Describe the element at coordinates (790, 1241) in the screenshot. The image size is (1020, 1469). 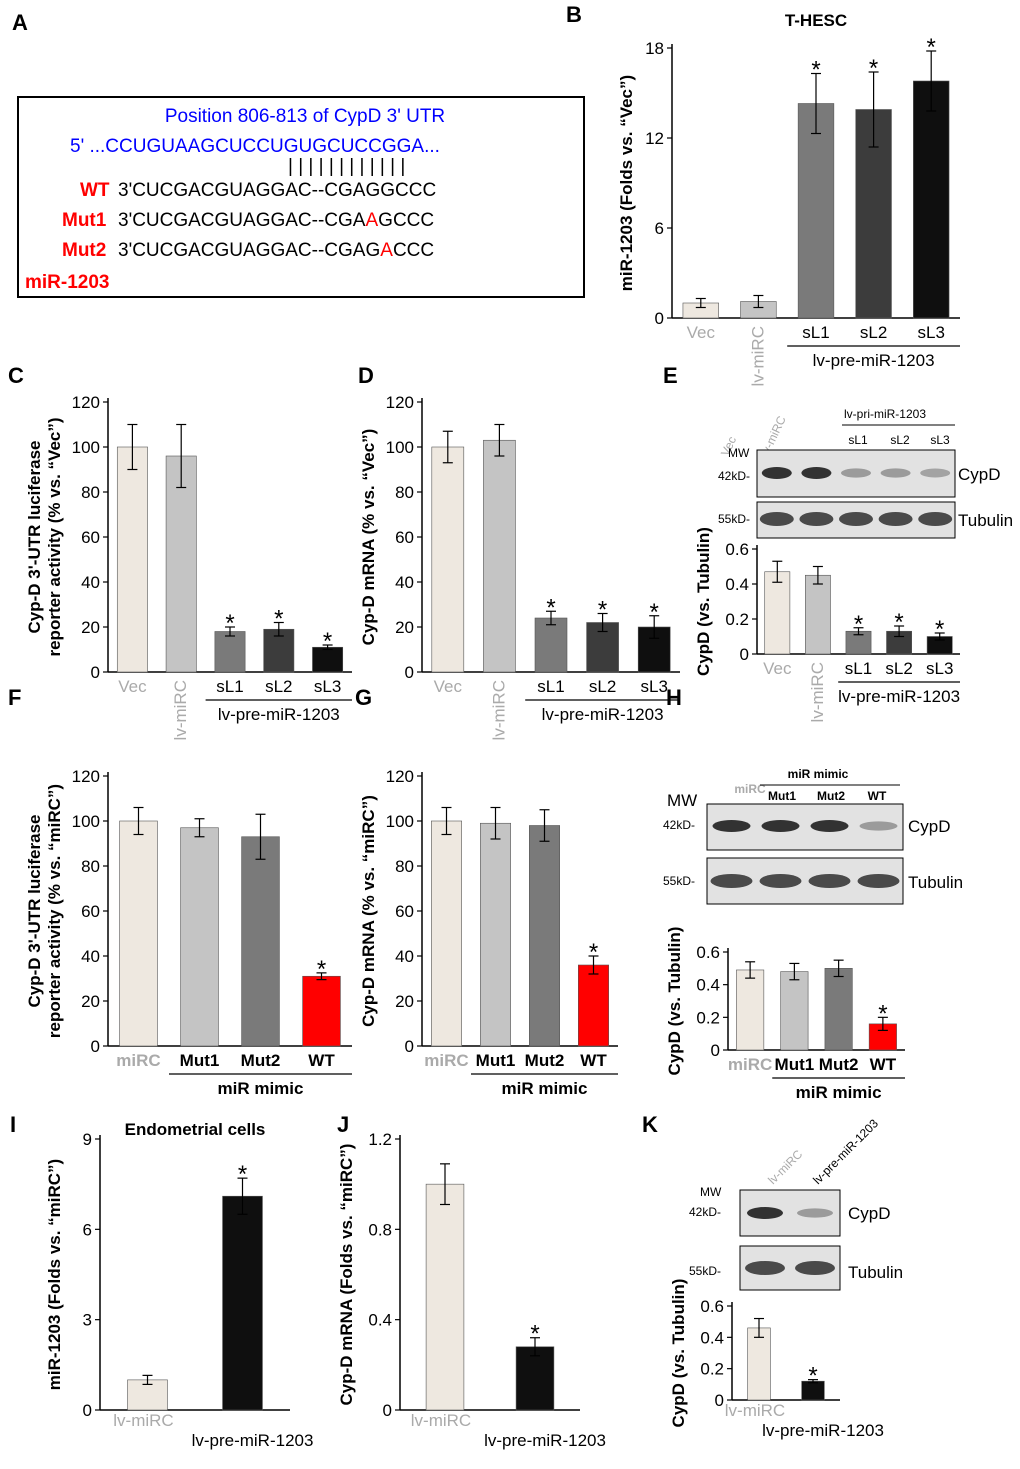
I see `blot-k-bands` at that location.